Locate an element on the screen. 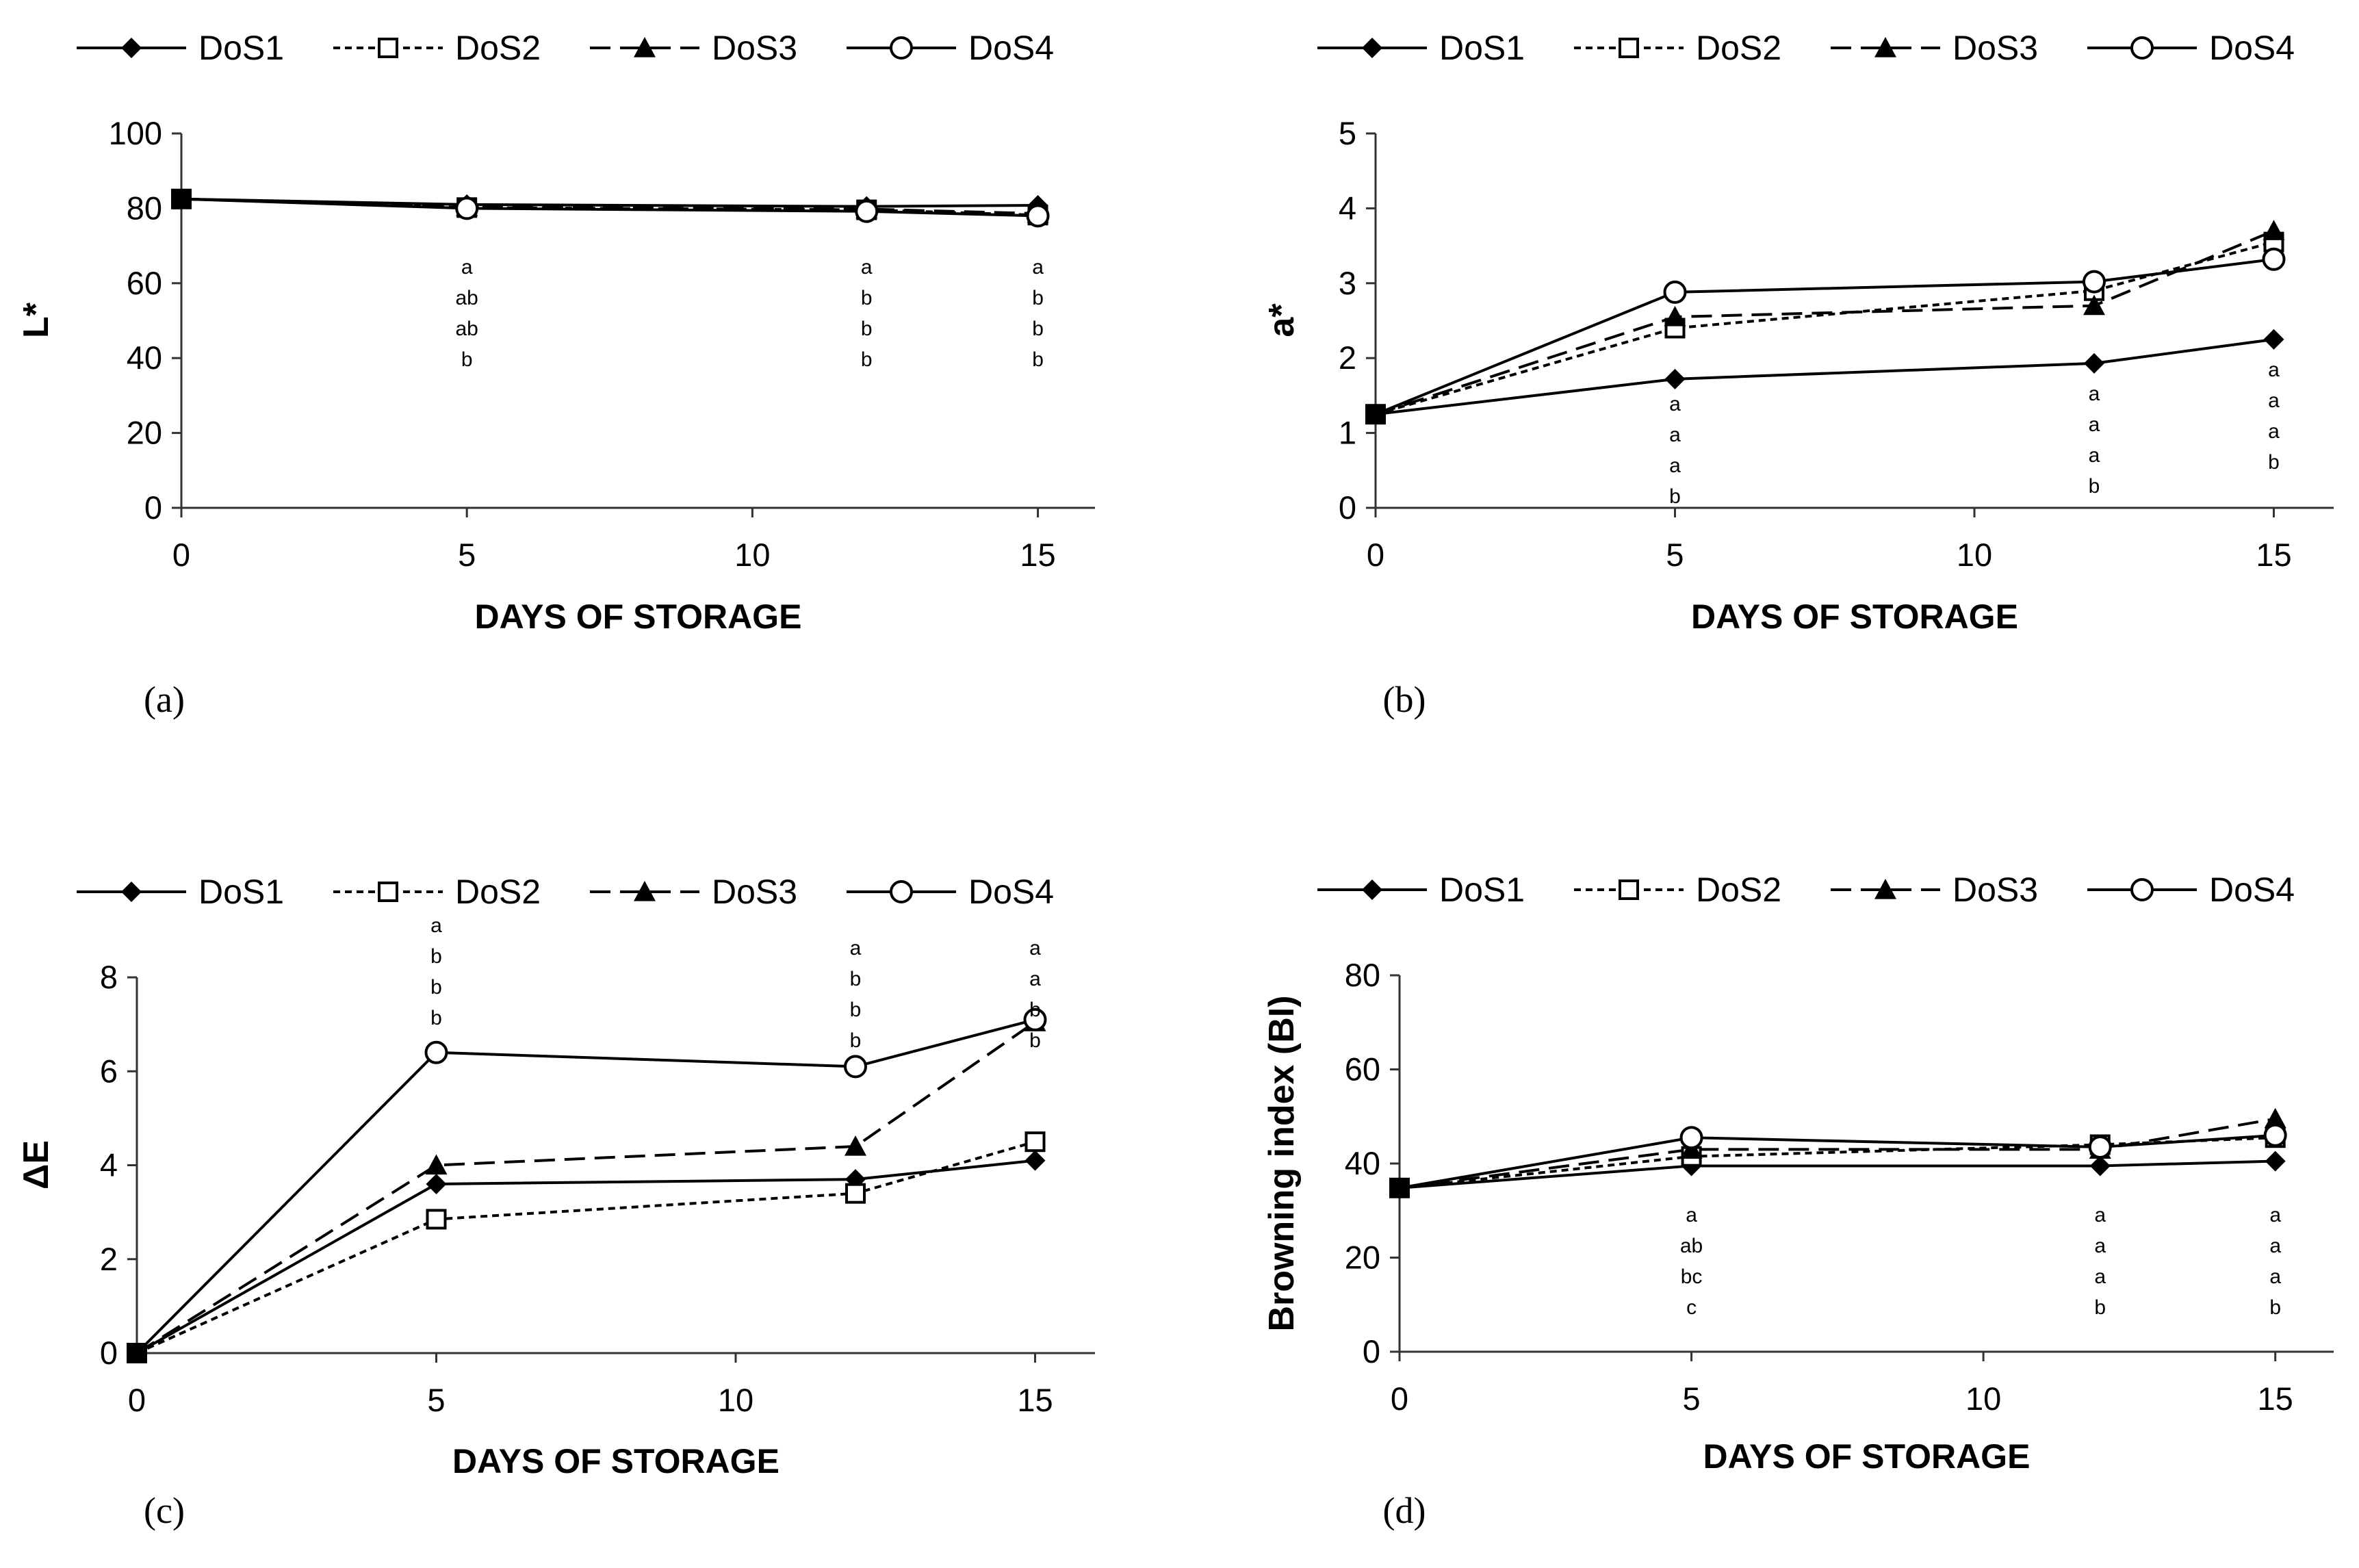 Image resolution: width=2359 pixels, height=1568 pixels. y-tick-label: 8 is located at coordinates (109, 977).